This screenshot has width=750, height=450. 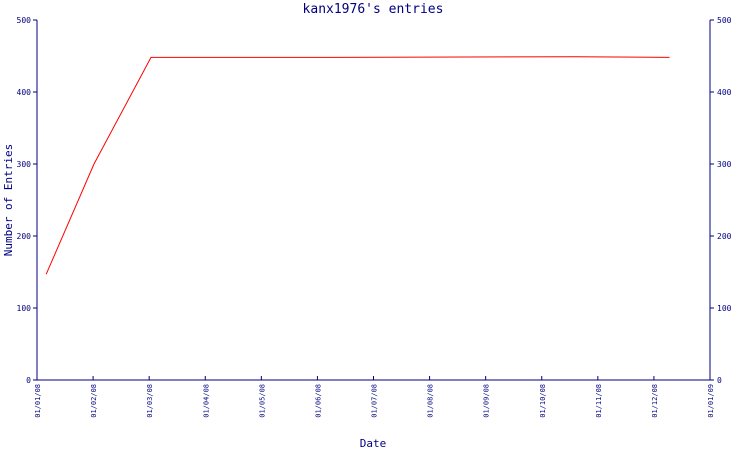 I want to click on chart-title: kanx1976's entries, so click(x=373, y=9).